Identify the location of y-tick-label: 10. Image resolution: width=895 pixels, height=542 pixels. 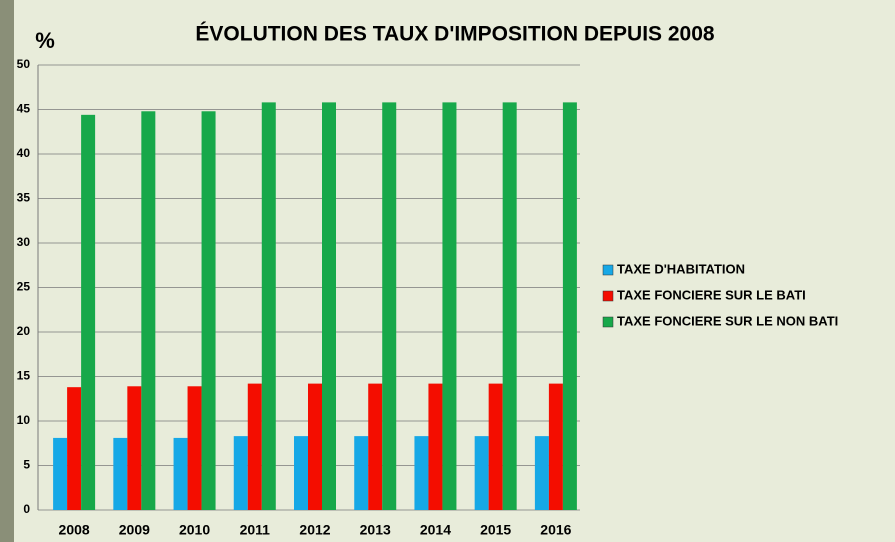
(24, 420).